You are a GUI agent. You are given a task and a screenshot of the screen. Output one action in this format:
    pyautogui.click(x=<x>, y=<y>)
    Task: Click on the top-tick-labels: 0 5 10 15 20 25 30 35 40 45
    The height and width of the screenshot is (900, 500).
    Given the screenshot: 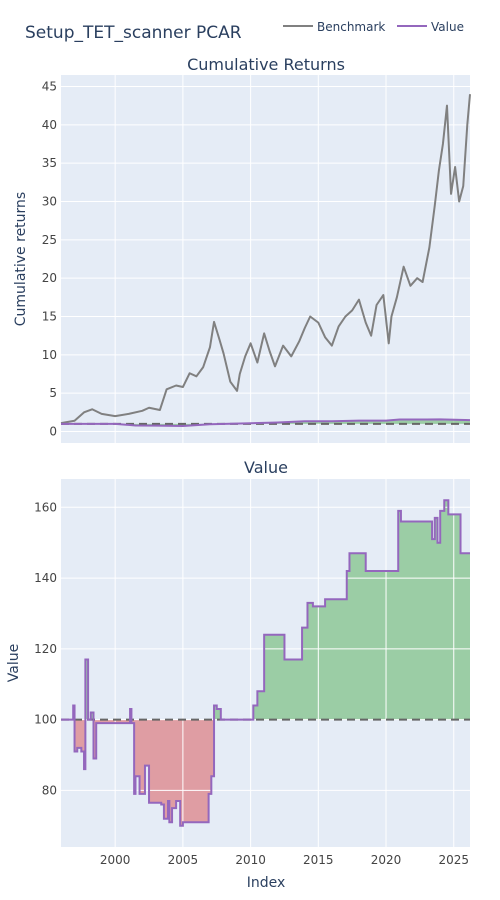 What is the action you would take?
    pyautogui.click(x=49, y=259)
    